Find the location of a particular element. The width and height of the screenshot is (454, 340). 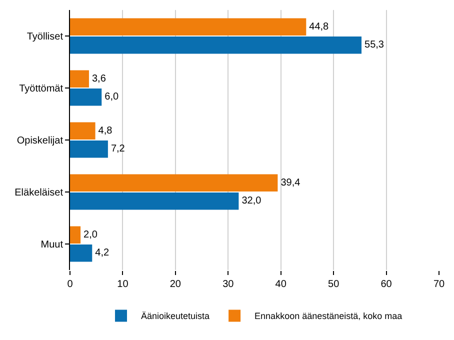

x-tick-label: 50 is located at coordinates (334, 284).